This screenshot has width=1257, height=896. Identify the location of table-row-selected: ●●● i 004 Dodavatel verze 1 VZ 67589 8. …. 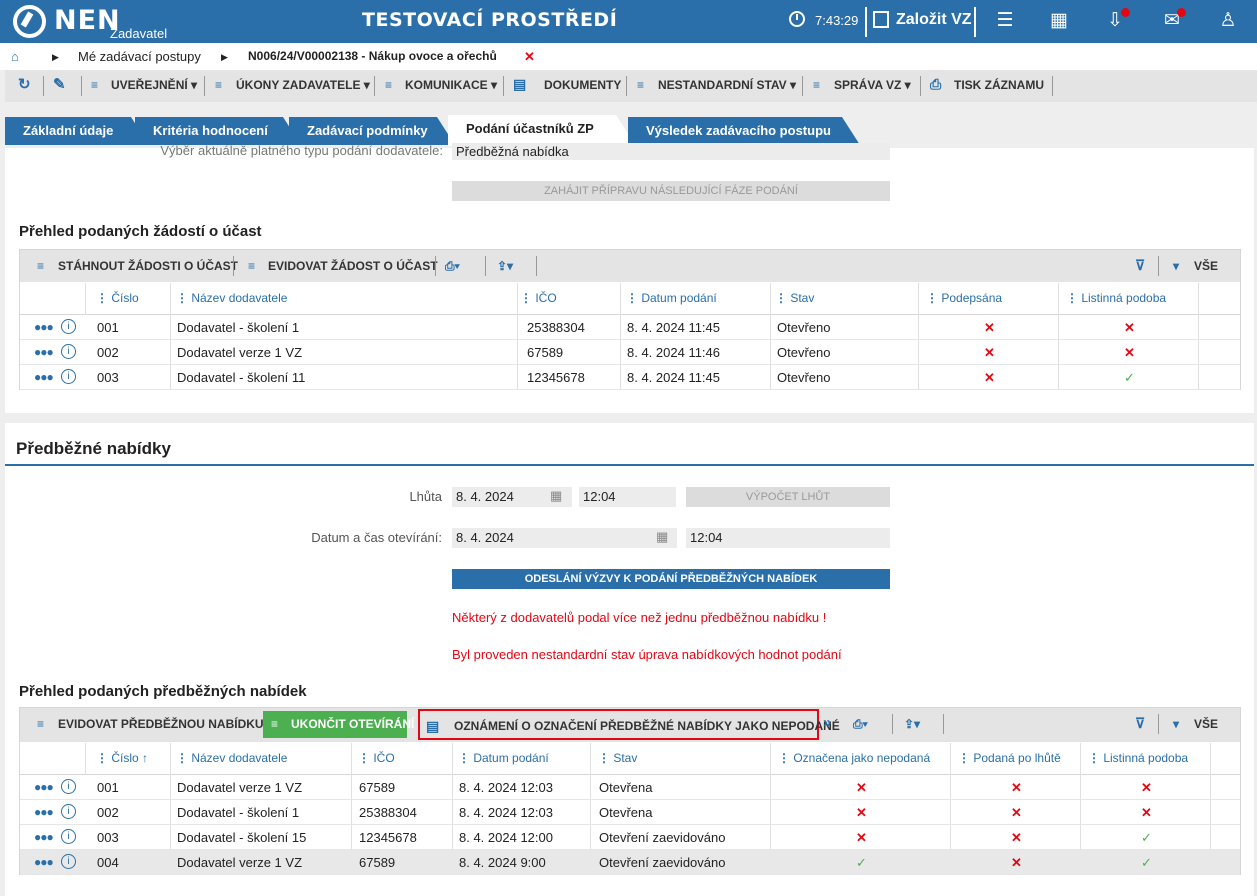
(630, 862).